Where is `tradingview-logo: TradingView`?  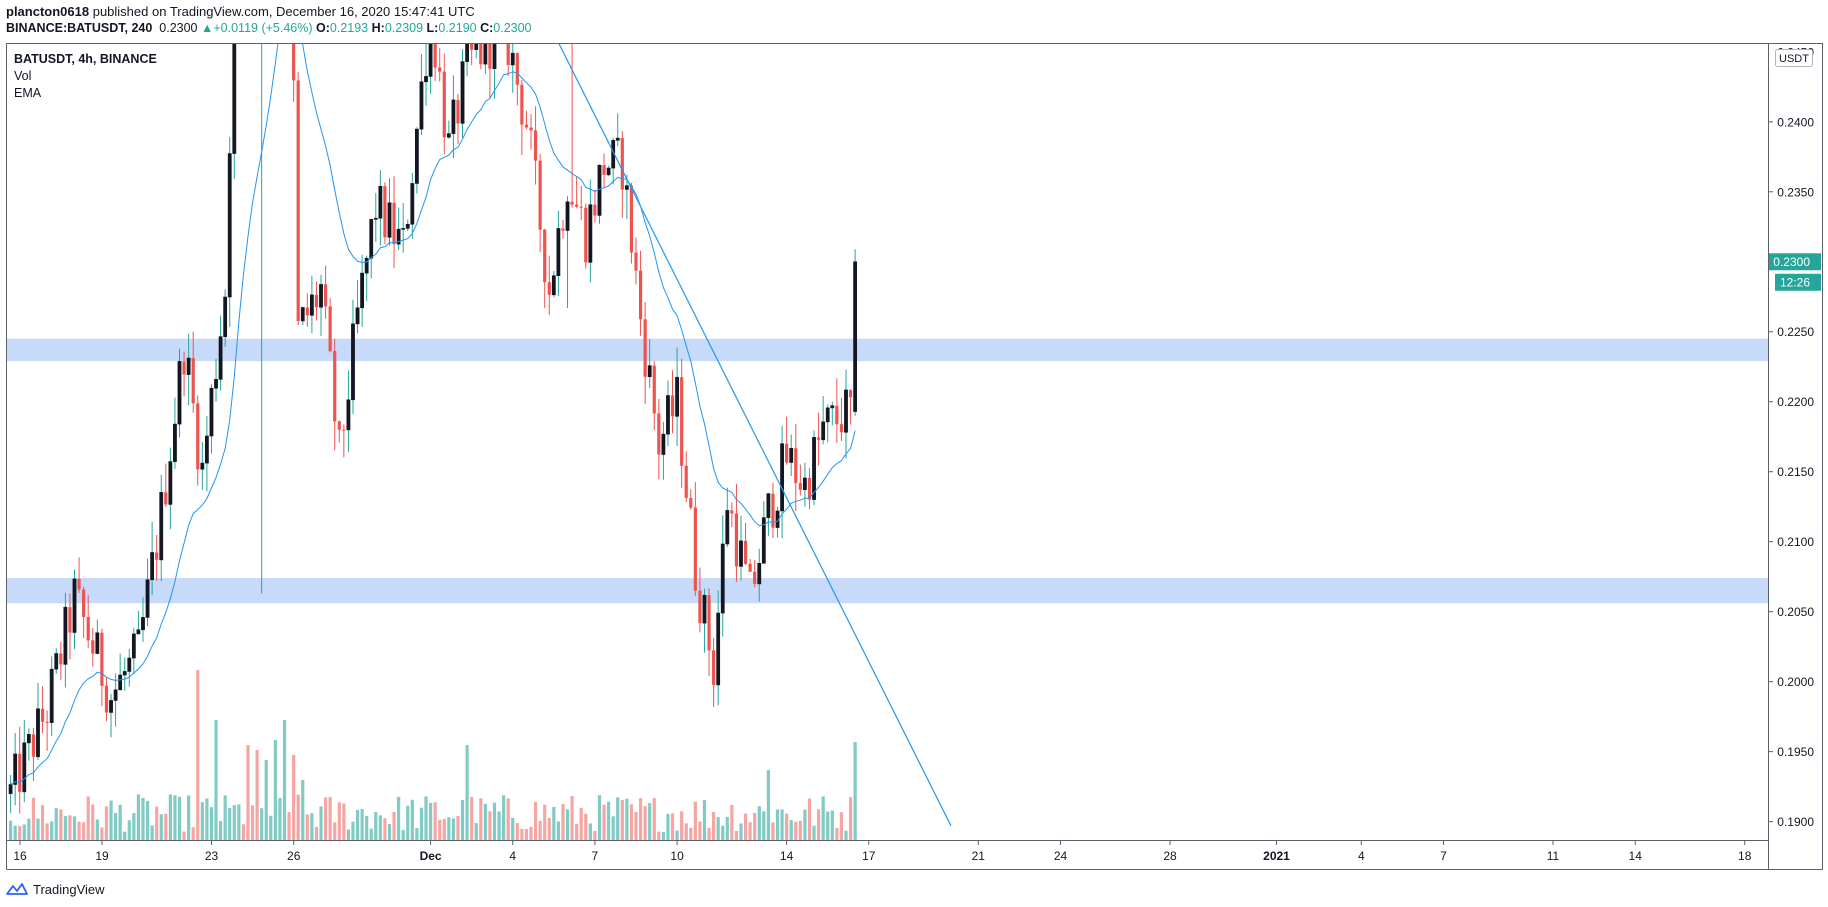
tradingview-logo: TradingView is located at coordinates (55, 889).